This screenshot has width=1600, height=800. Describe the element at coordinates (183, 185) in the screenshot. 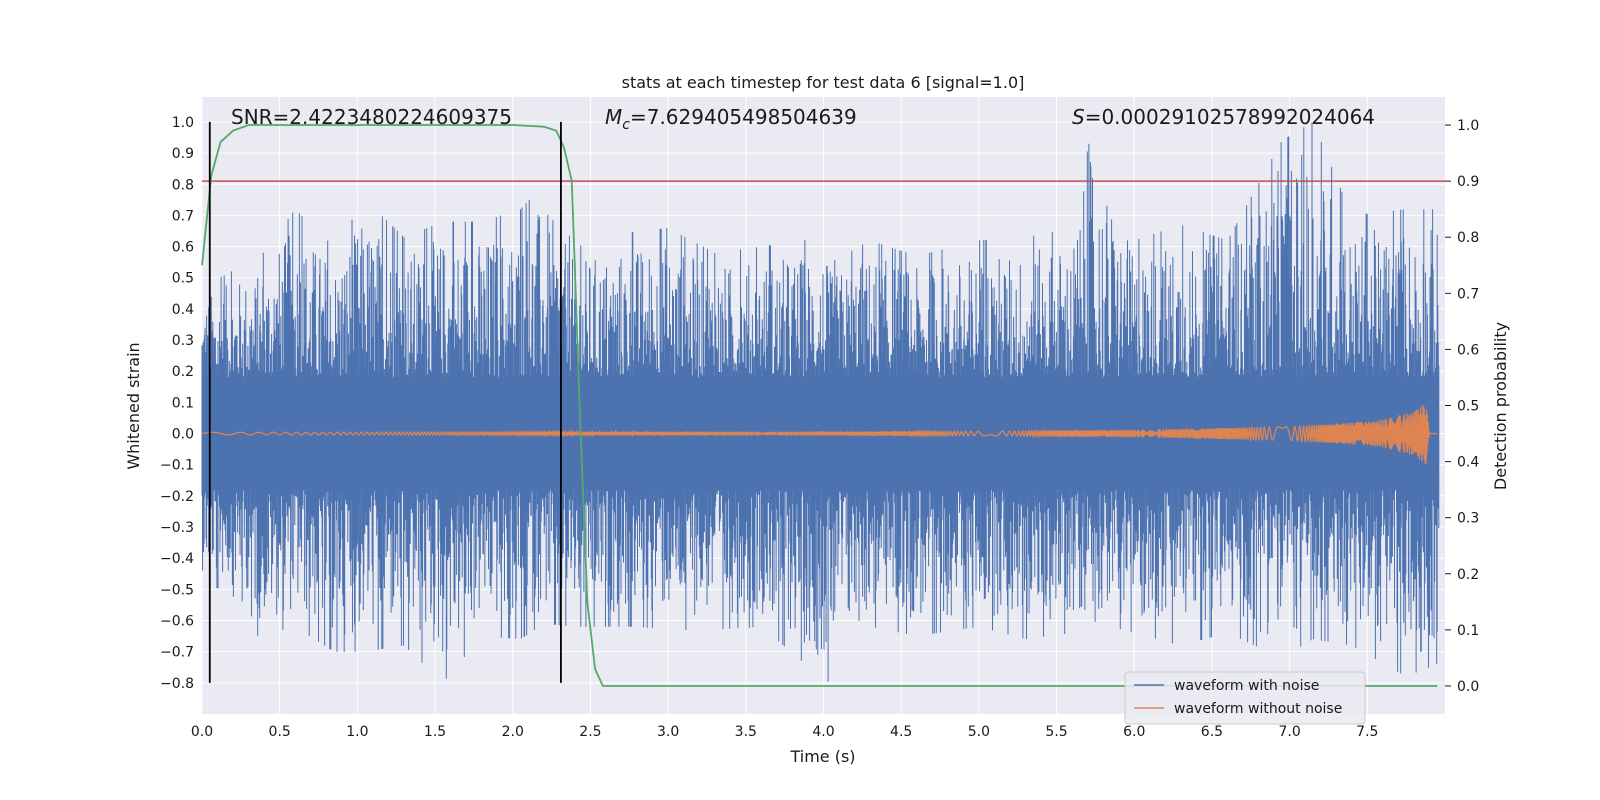

I see `y-tick-label: 0.8` at that location.